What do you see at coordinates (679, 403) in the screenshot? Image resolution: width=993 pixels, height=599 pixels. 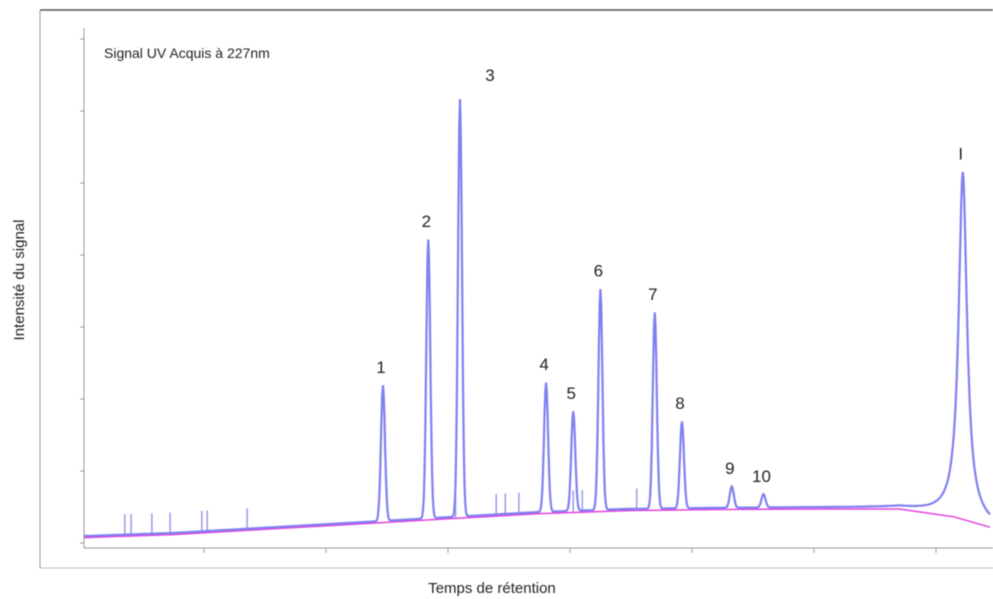 I see `peak-label-8: 8` at bounding box center [679, 403].